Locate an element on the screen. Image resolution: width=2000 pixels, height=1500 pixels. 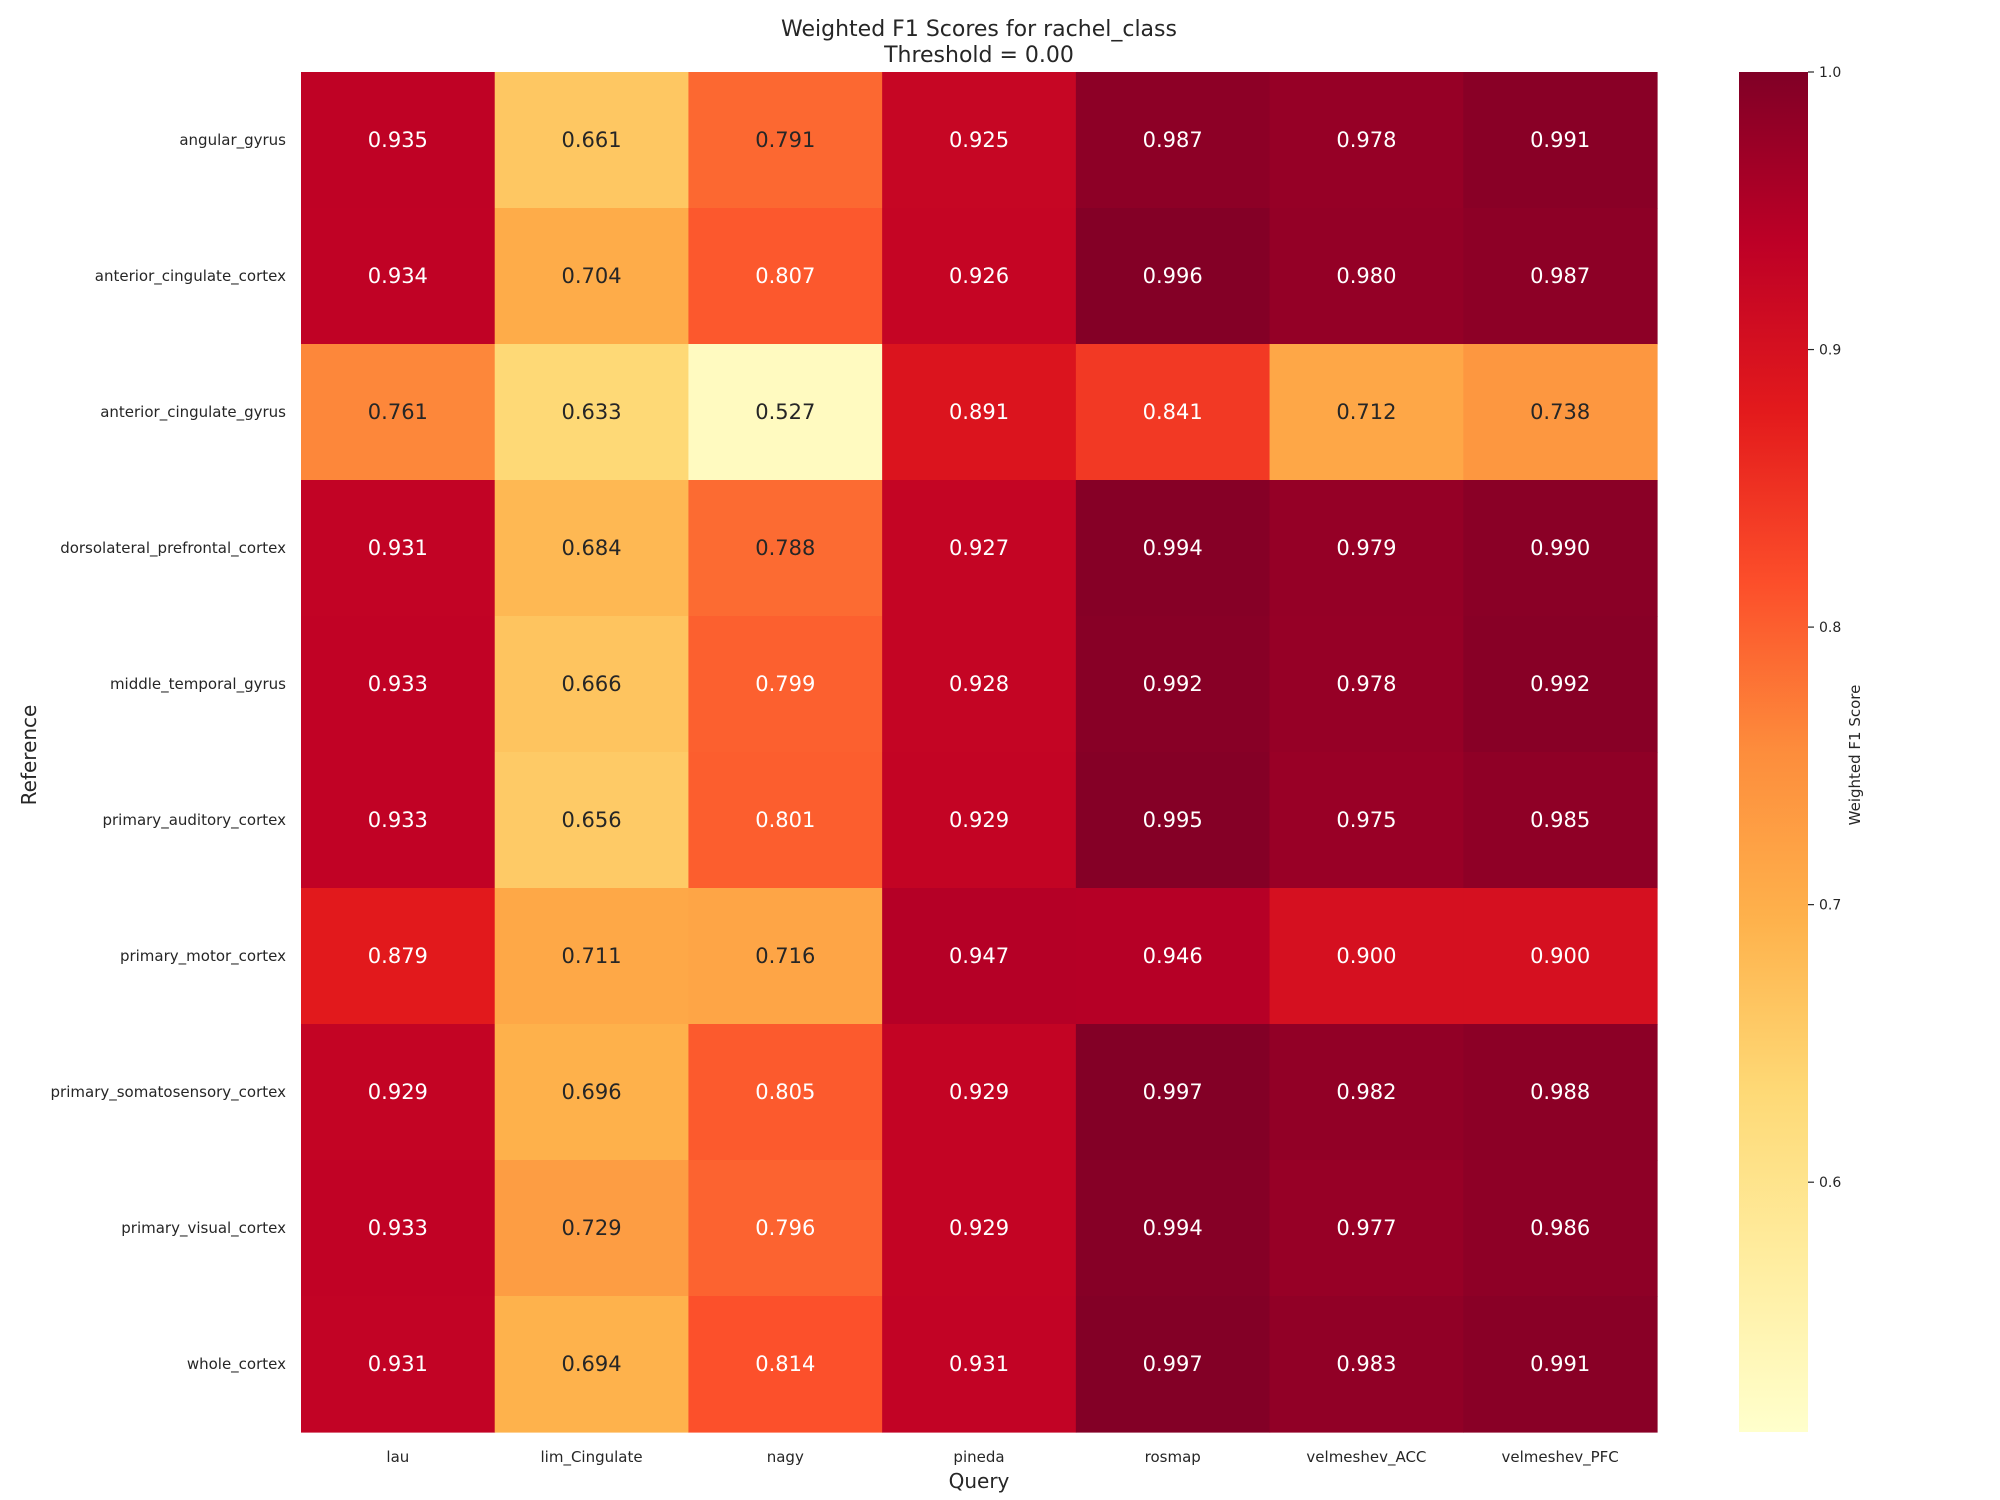
y-tick-label: primary_auditory_cortex is located at coordinates (194, 820).